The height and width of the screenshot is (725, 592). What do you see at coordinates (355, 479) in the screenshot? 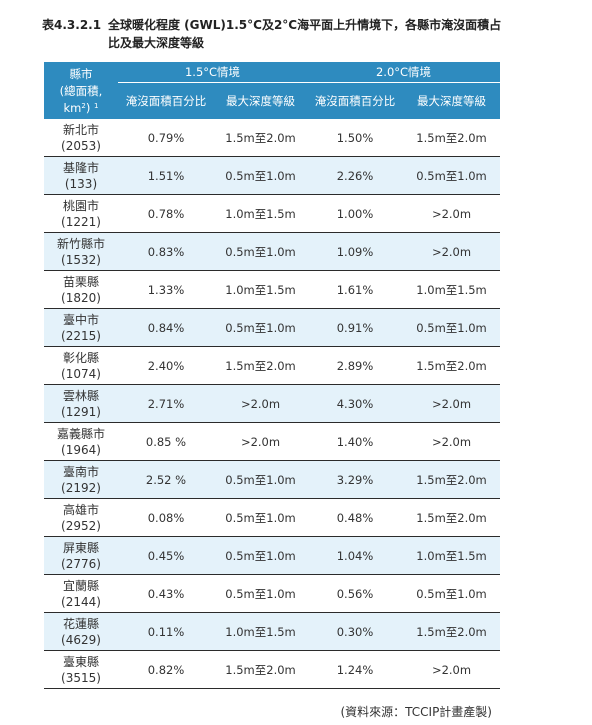
I see `s20-area-pct-cell: 3.29%` at bounding box center [355, 479].